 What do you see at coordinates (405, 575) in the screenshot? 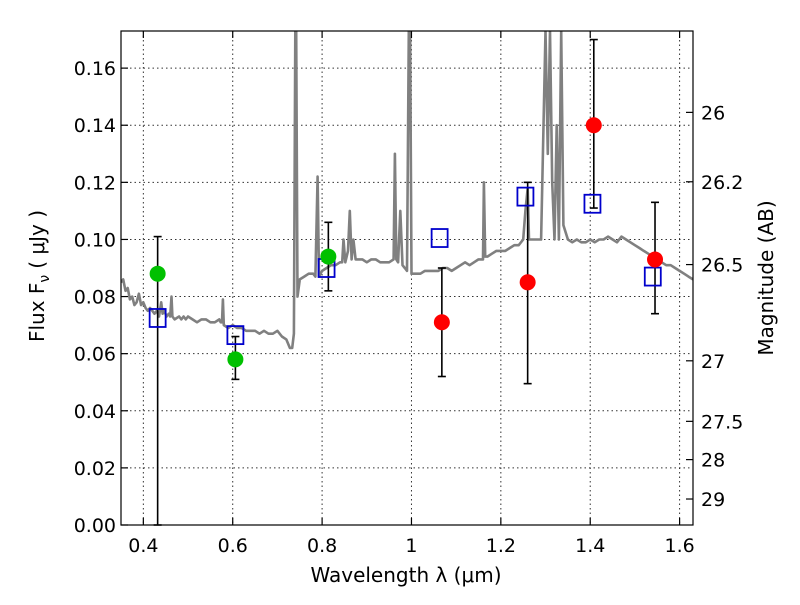
I see `x-axis-label: Wavelength λ (μm)` at bounding box center [405, 575].